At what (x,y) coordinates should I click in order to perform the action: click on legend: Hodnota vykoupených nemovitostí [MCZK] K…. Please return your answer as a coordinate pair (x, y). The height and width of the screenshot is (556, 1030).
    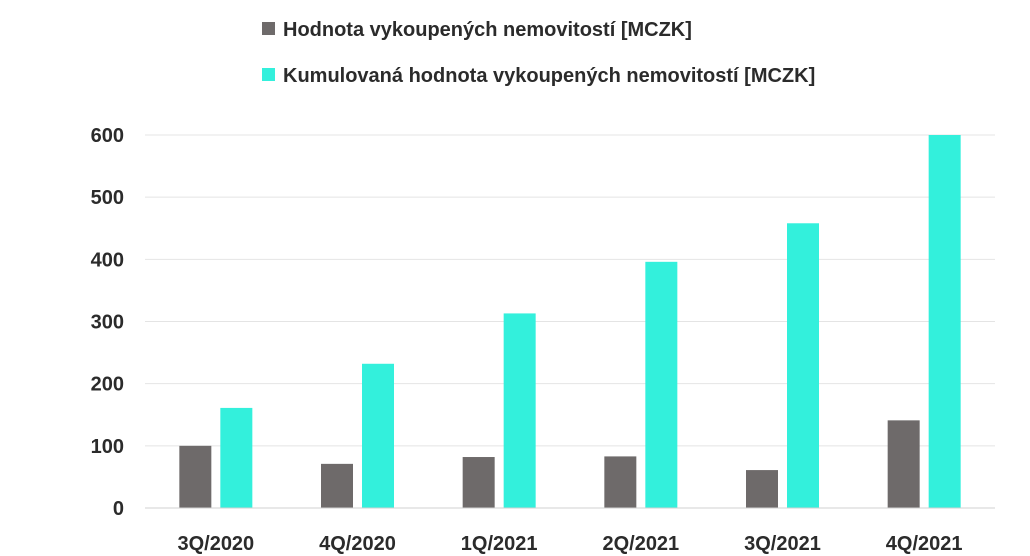
    Looking at the image, I should click on (538, 53).